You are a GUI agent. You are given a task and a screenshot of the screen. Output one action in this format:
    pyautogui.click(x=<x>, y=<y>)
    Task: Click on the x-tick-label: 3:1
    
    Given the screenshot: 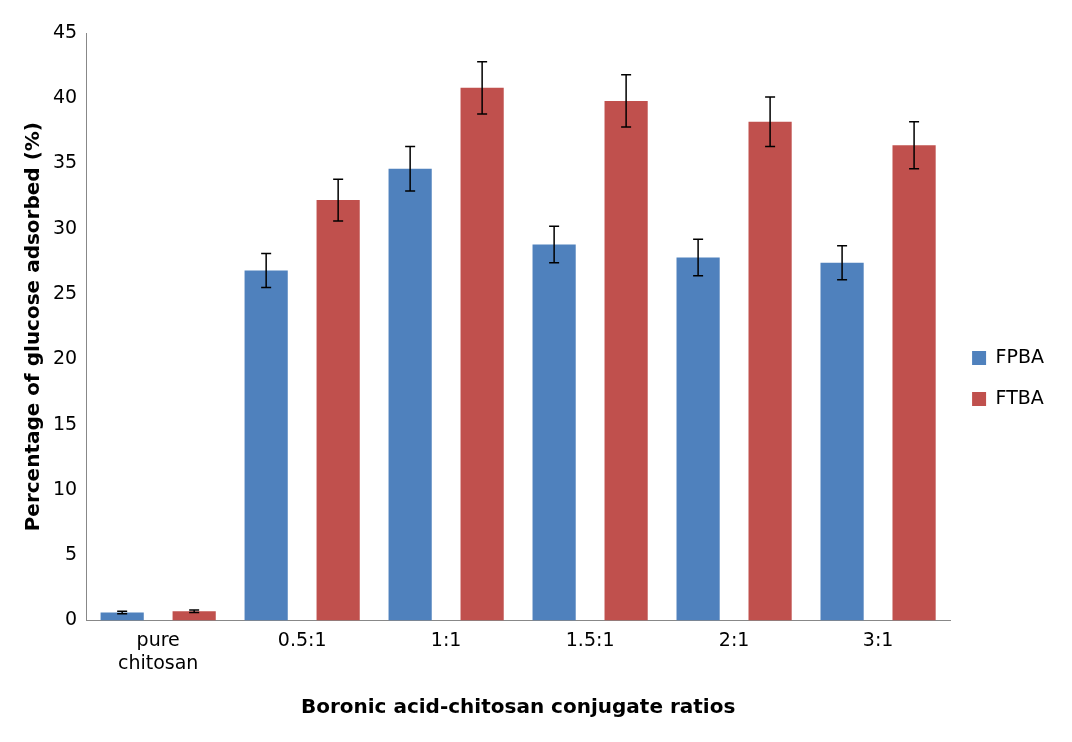 What is the action you would take?
    pyautogui.click(x=878, y=638)
    